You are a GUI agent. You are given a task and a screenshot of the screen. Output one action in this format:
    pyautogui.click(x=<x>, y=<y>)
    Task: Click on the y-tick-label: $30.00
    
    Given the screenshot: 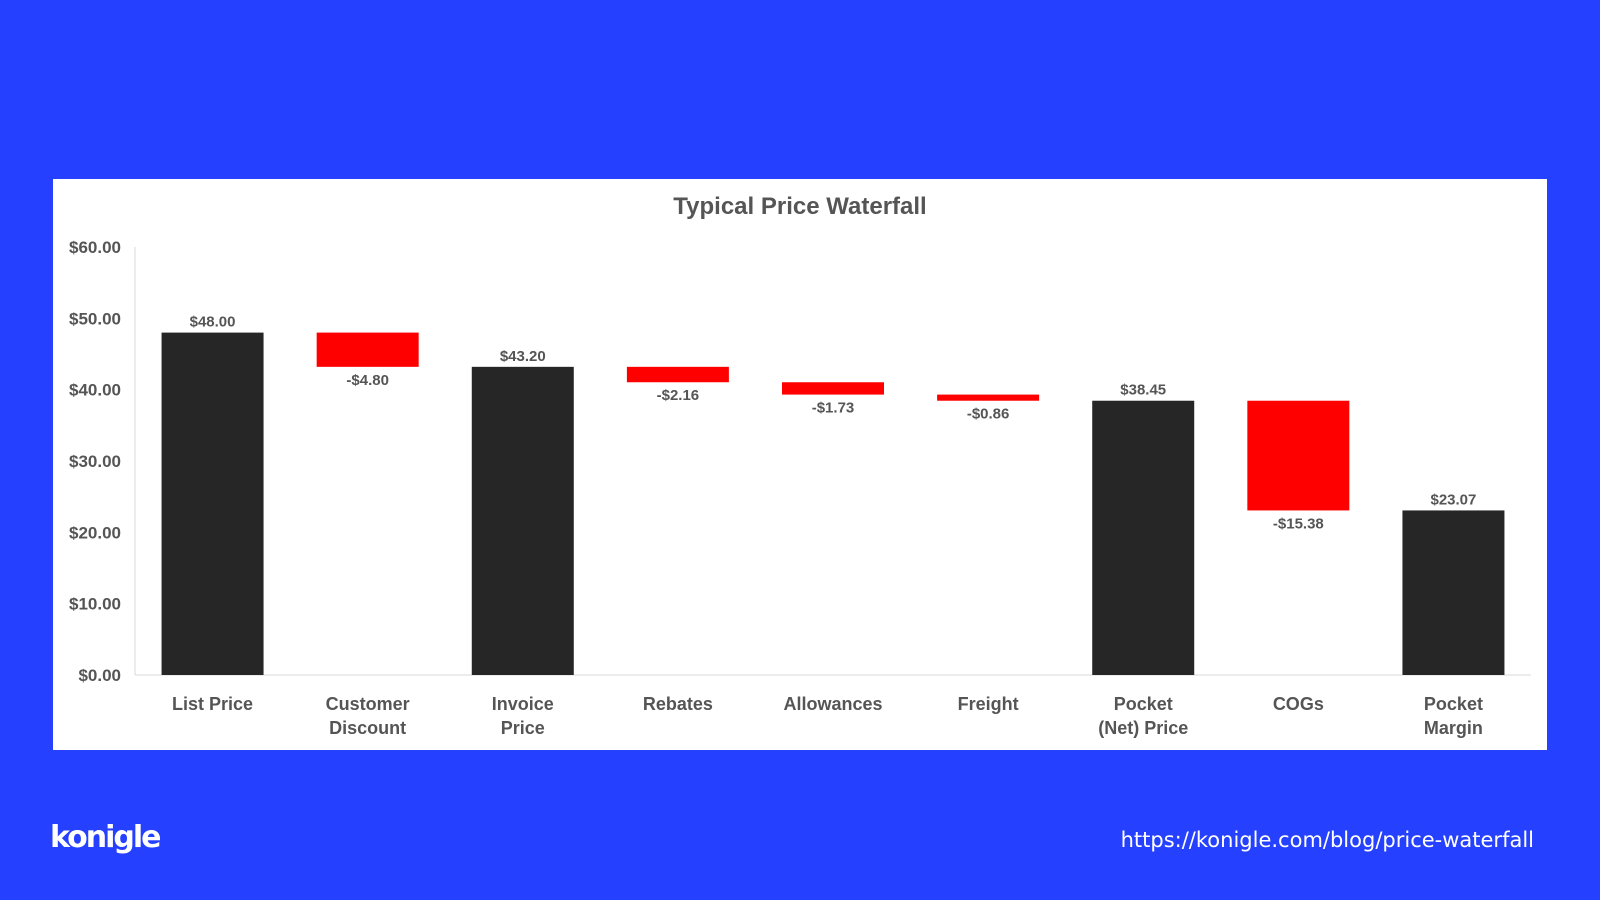 What is the action you would take?
    pyautogui.click(x=95, y=461)
    